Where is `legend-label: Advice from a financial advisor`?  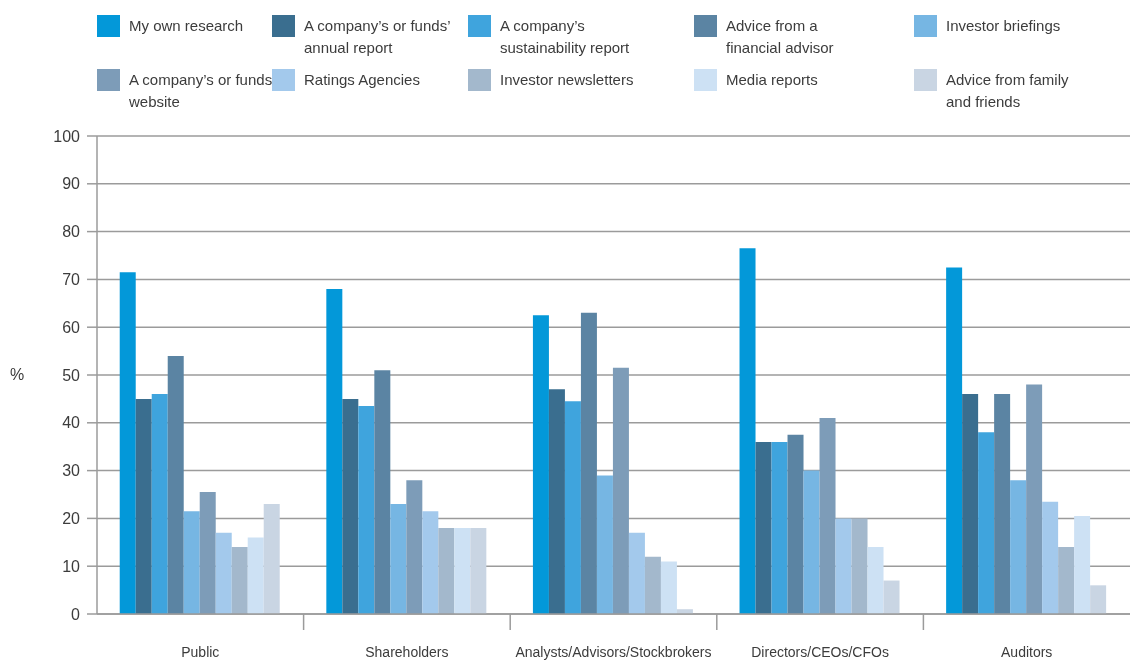
legend-label: Advice from a financial advisor is located at coordinates (780, 37).